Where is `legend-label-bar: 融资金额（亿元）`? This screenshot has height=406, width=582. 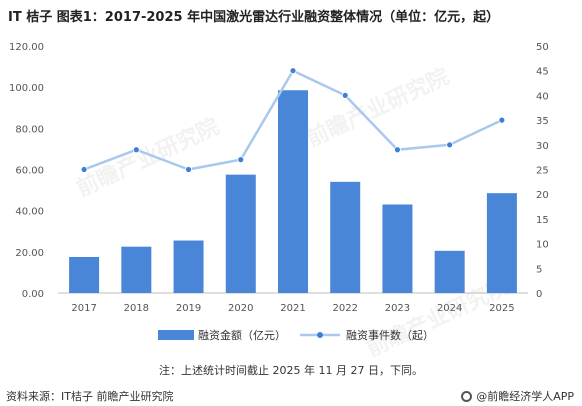
legend-label-bar: 融资金额（亿元） is located at coordinates (242, 335).